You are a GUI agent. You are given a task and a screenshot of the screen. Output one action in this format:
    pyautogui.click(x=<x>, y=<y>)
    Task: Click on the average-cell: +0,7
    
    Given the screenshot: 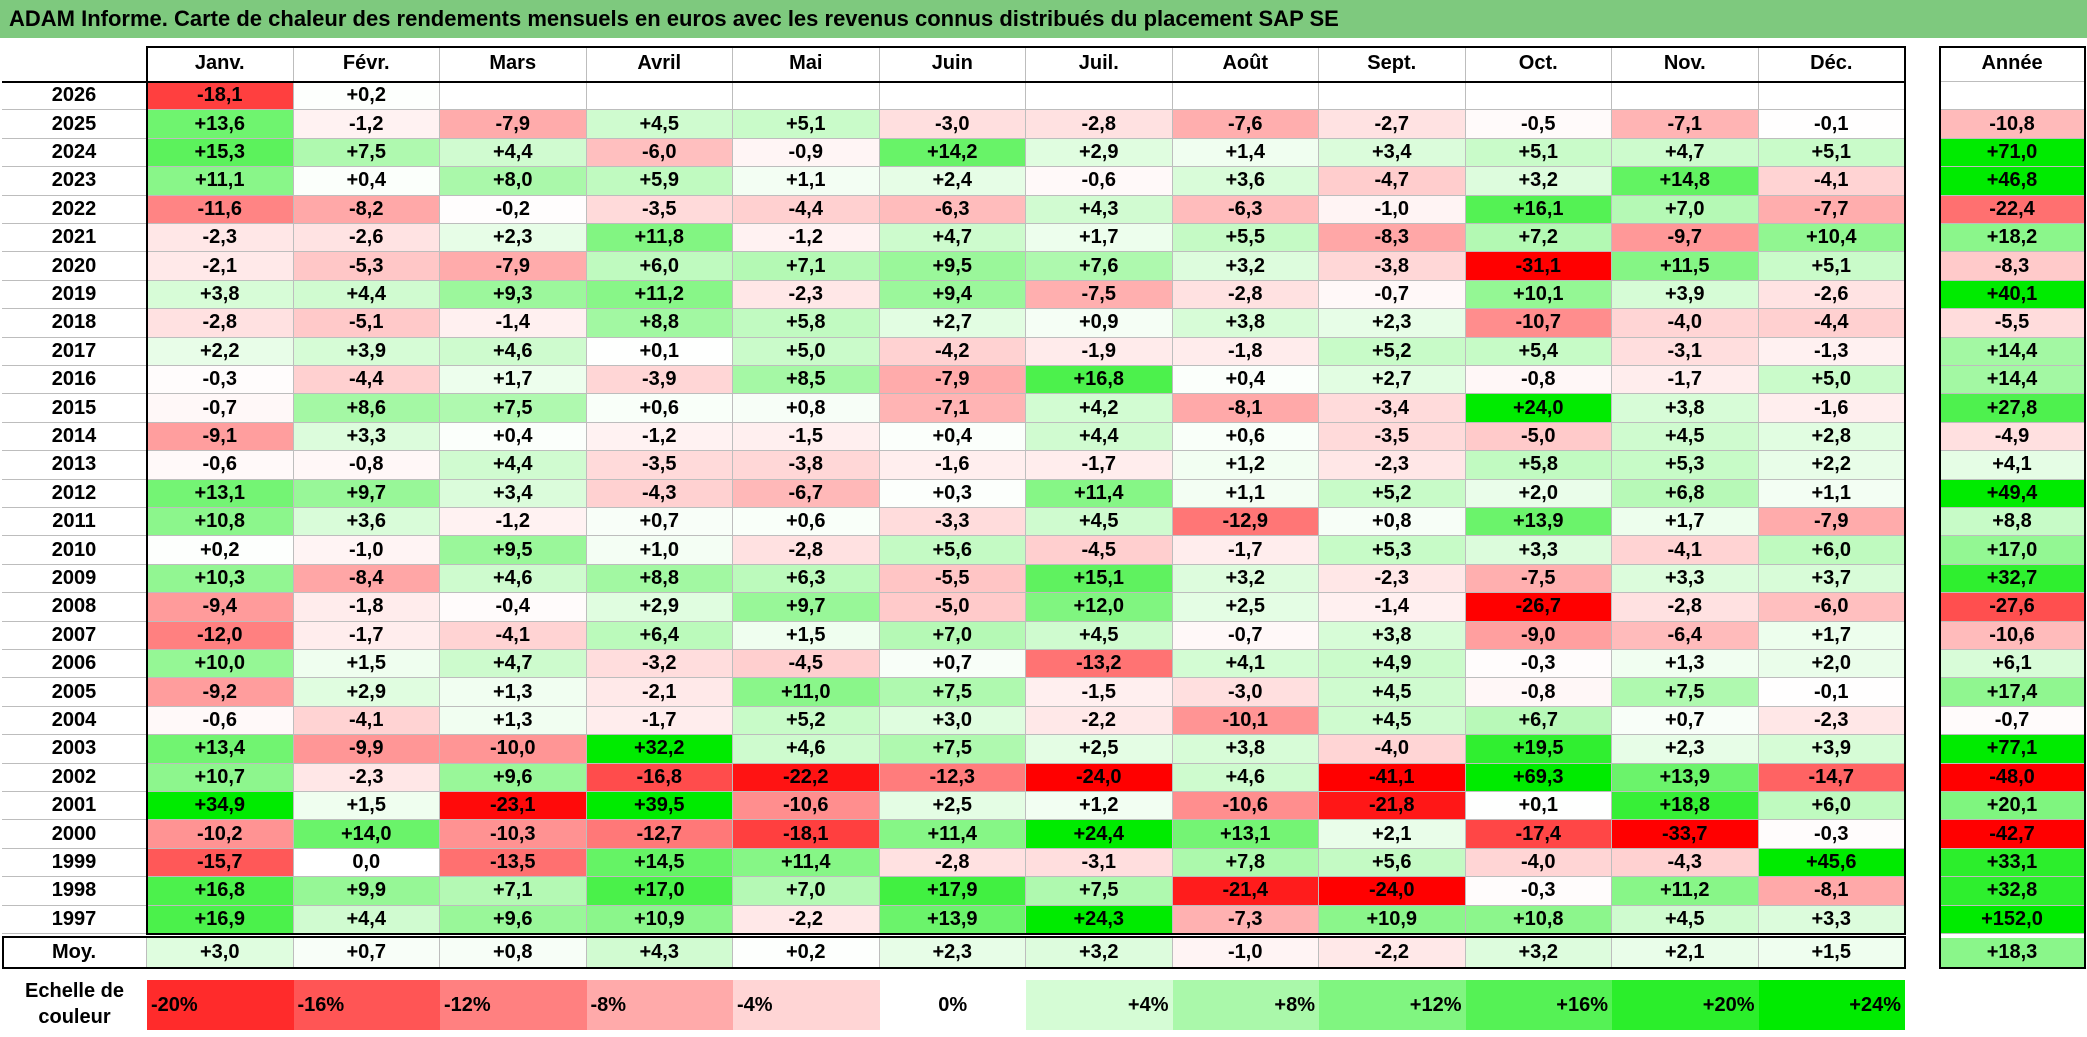 What is the action you would take?
    pyautogui.click(x=366, y=953)
    